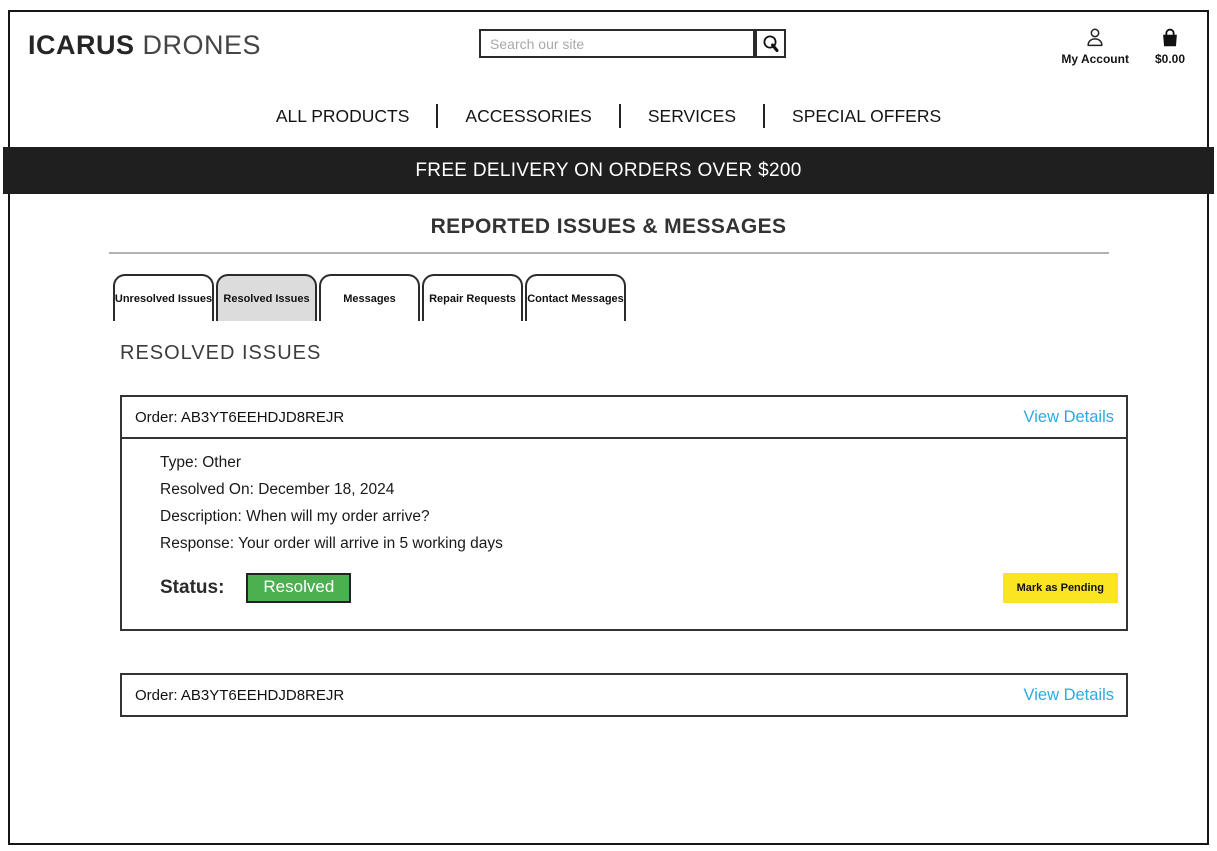  What do you see at coordinates (639, 588) in the screenshot?
I see `status-row: Status: Resolved Mark as Pending` at bounding box center [639, 588].